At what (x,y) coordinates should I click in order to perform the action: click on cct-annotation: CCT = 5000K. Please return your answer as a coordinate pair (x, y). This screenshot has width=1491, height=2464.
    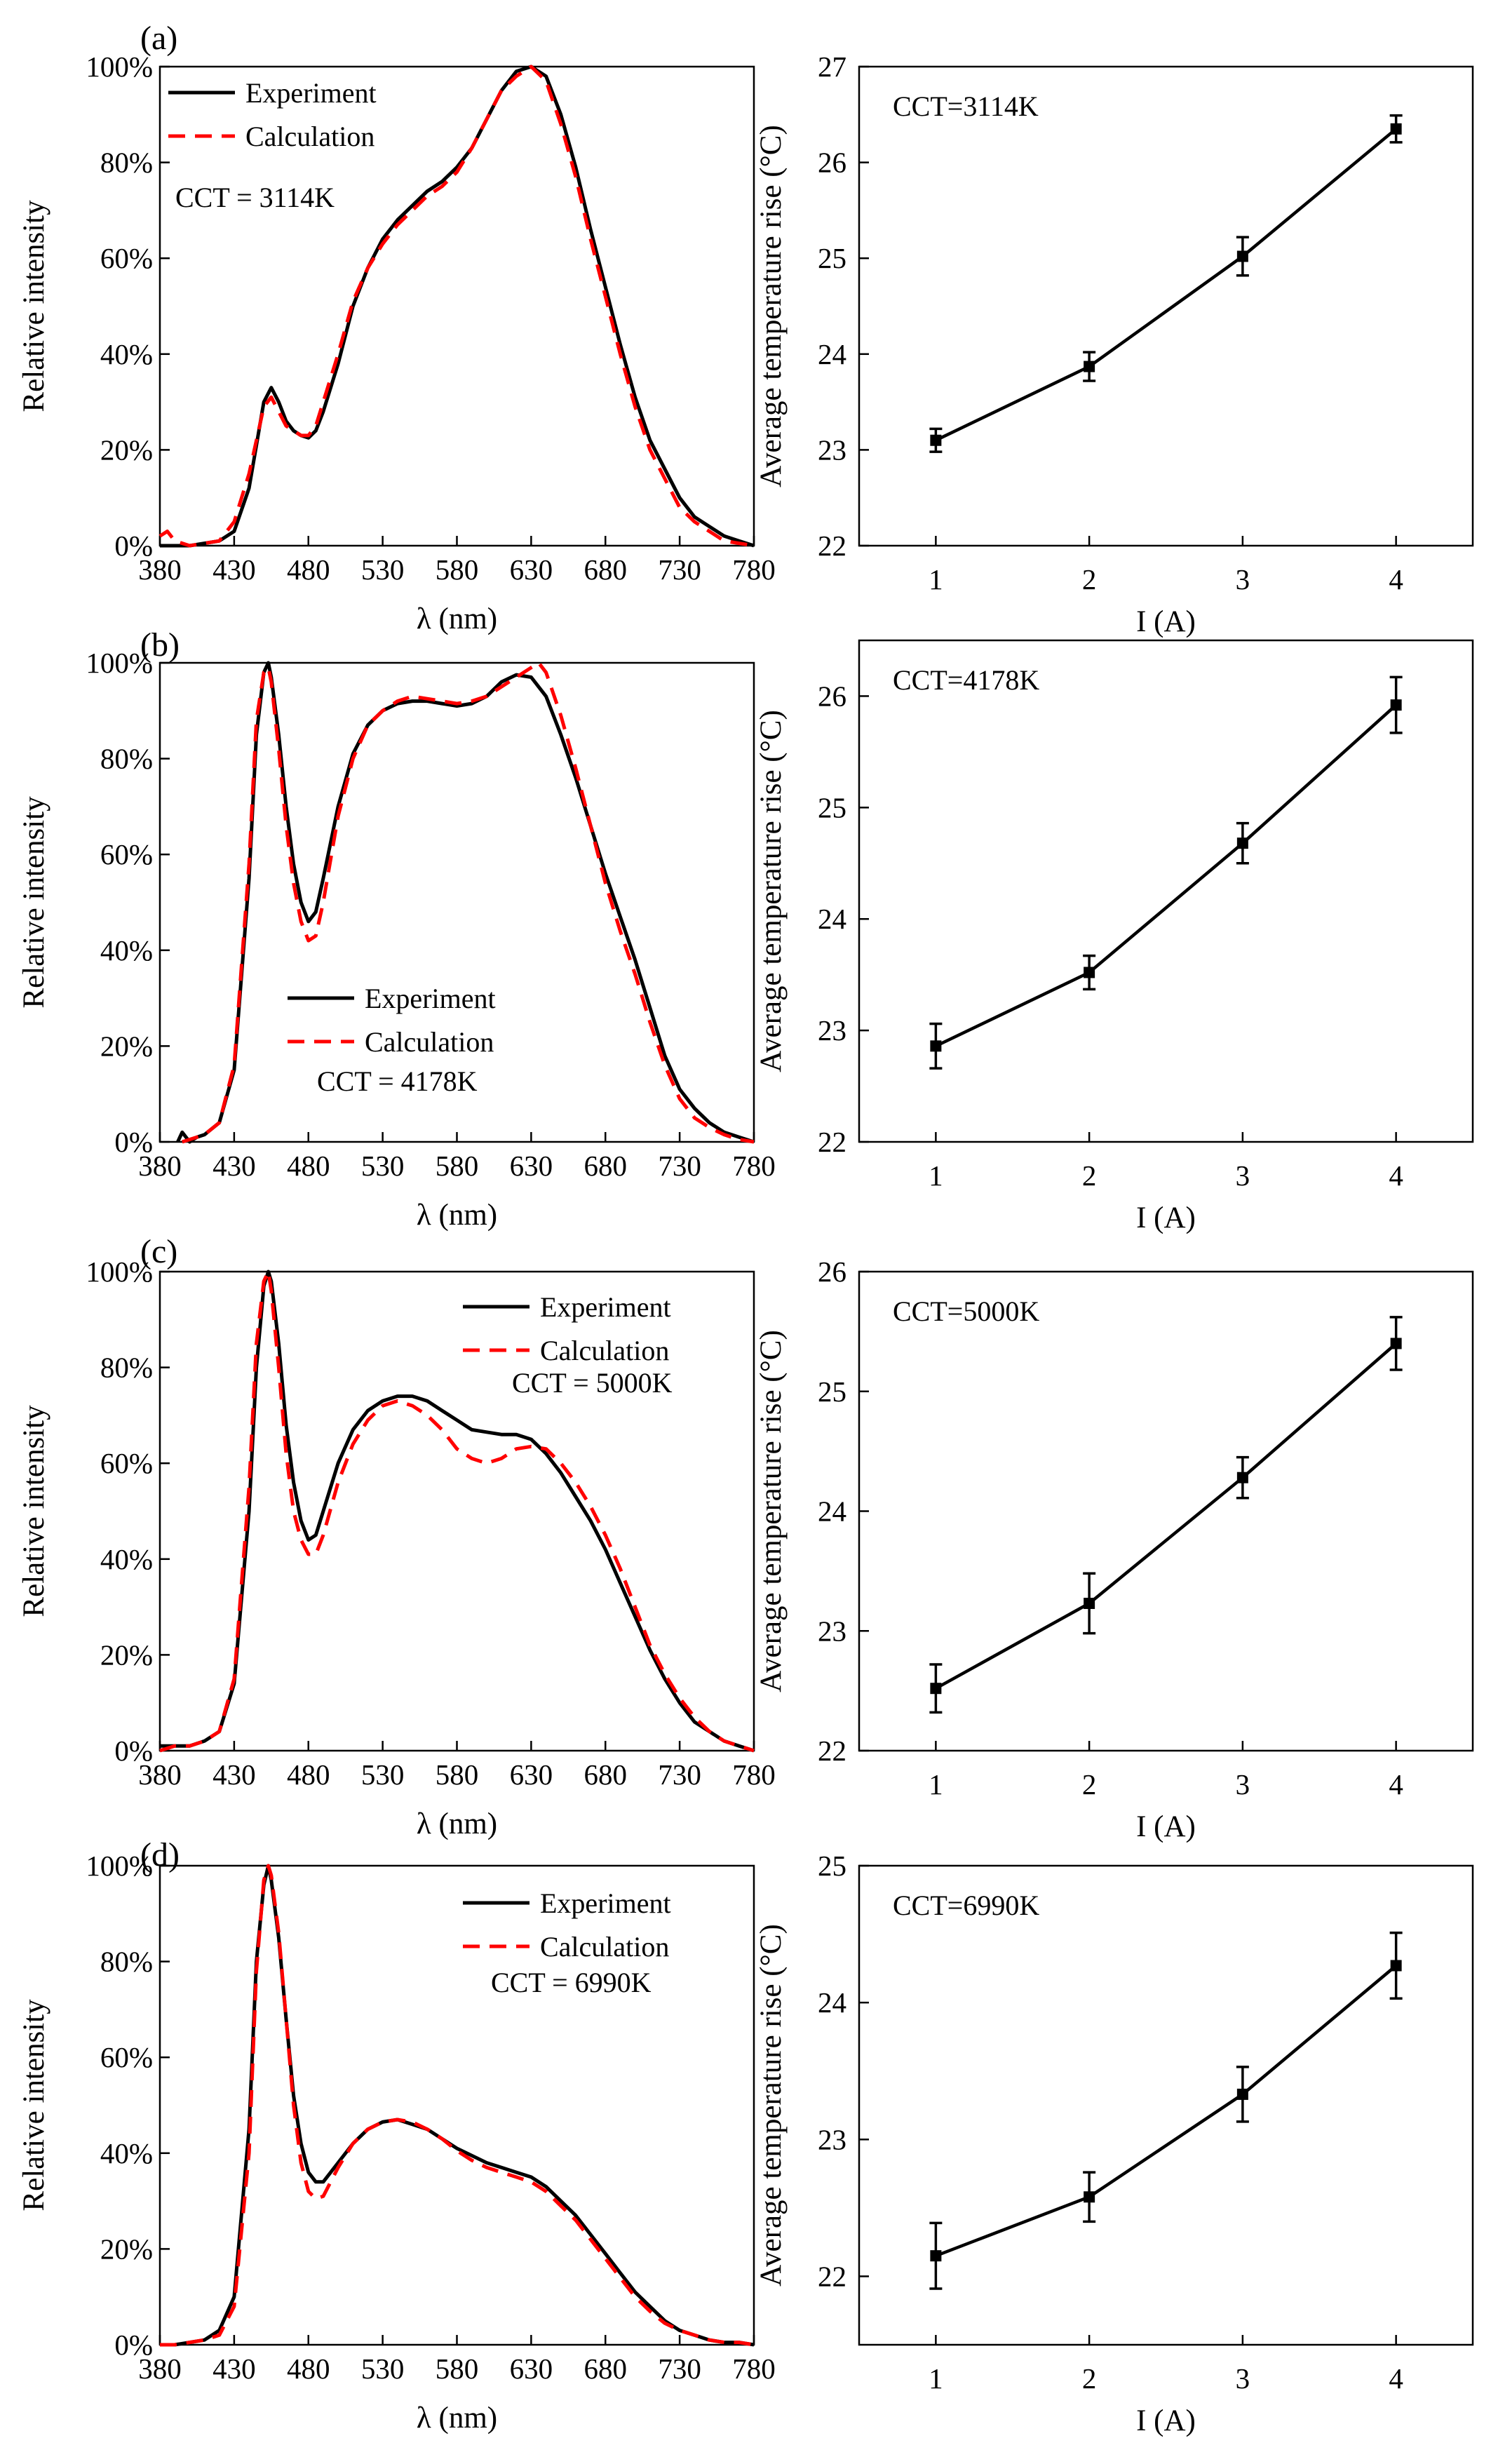
    Looking at the image, I should click on (592, 1383).